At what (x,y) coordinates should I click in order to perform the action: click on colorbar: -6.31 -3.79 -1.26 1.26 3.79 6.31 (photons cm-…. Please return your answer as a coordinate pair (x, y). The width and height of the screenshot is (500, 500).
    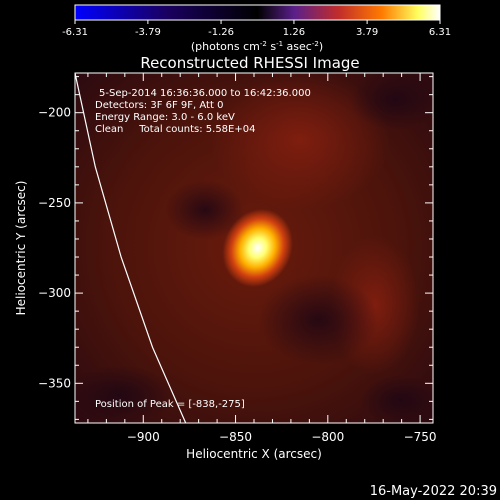
    Looking at the image, I should click on (256, 28).